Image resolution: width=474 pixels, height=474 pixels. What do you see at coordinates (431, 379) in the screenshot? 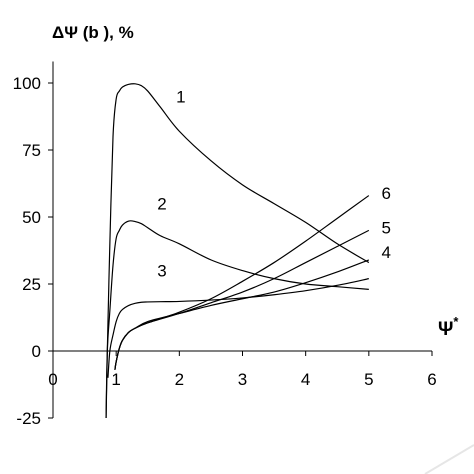
I see `x-tick-label: 6` at bounding box center [431, 379].